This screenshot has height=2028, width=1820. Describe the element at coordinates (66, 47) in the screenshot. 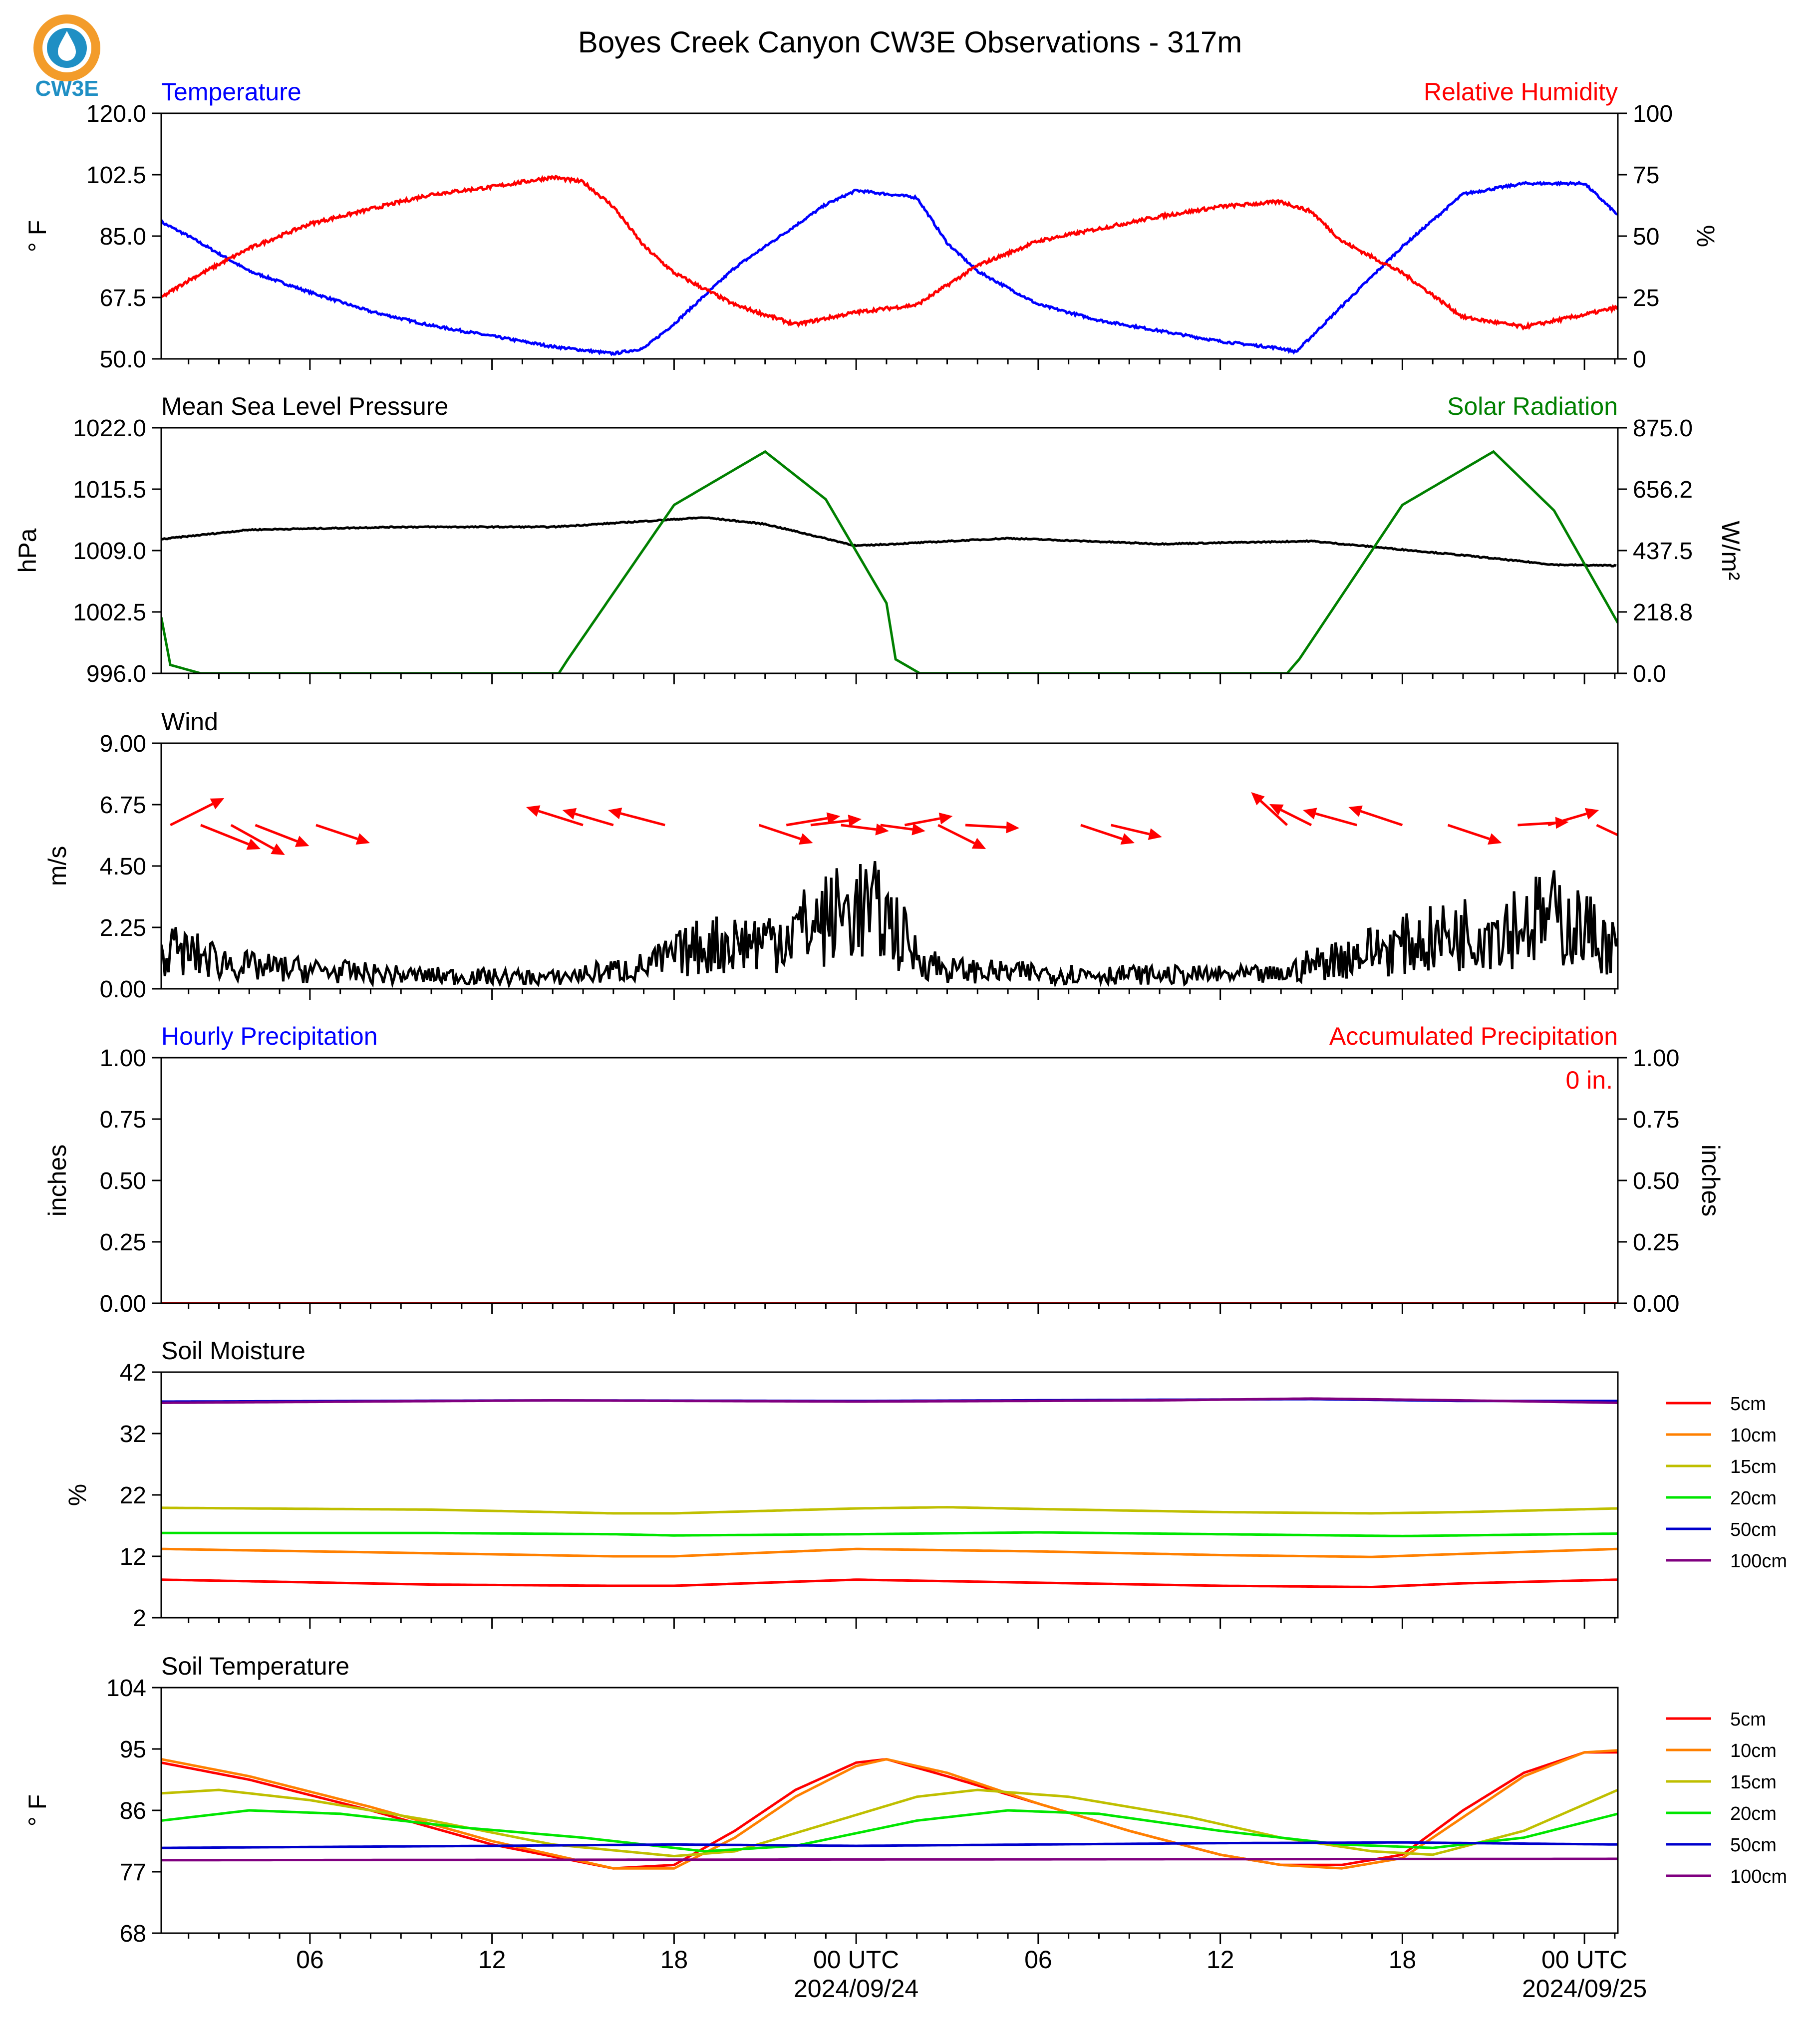

I see `logo-ring-icon` at that location.